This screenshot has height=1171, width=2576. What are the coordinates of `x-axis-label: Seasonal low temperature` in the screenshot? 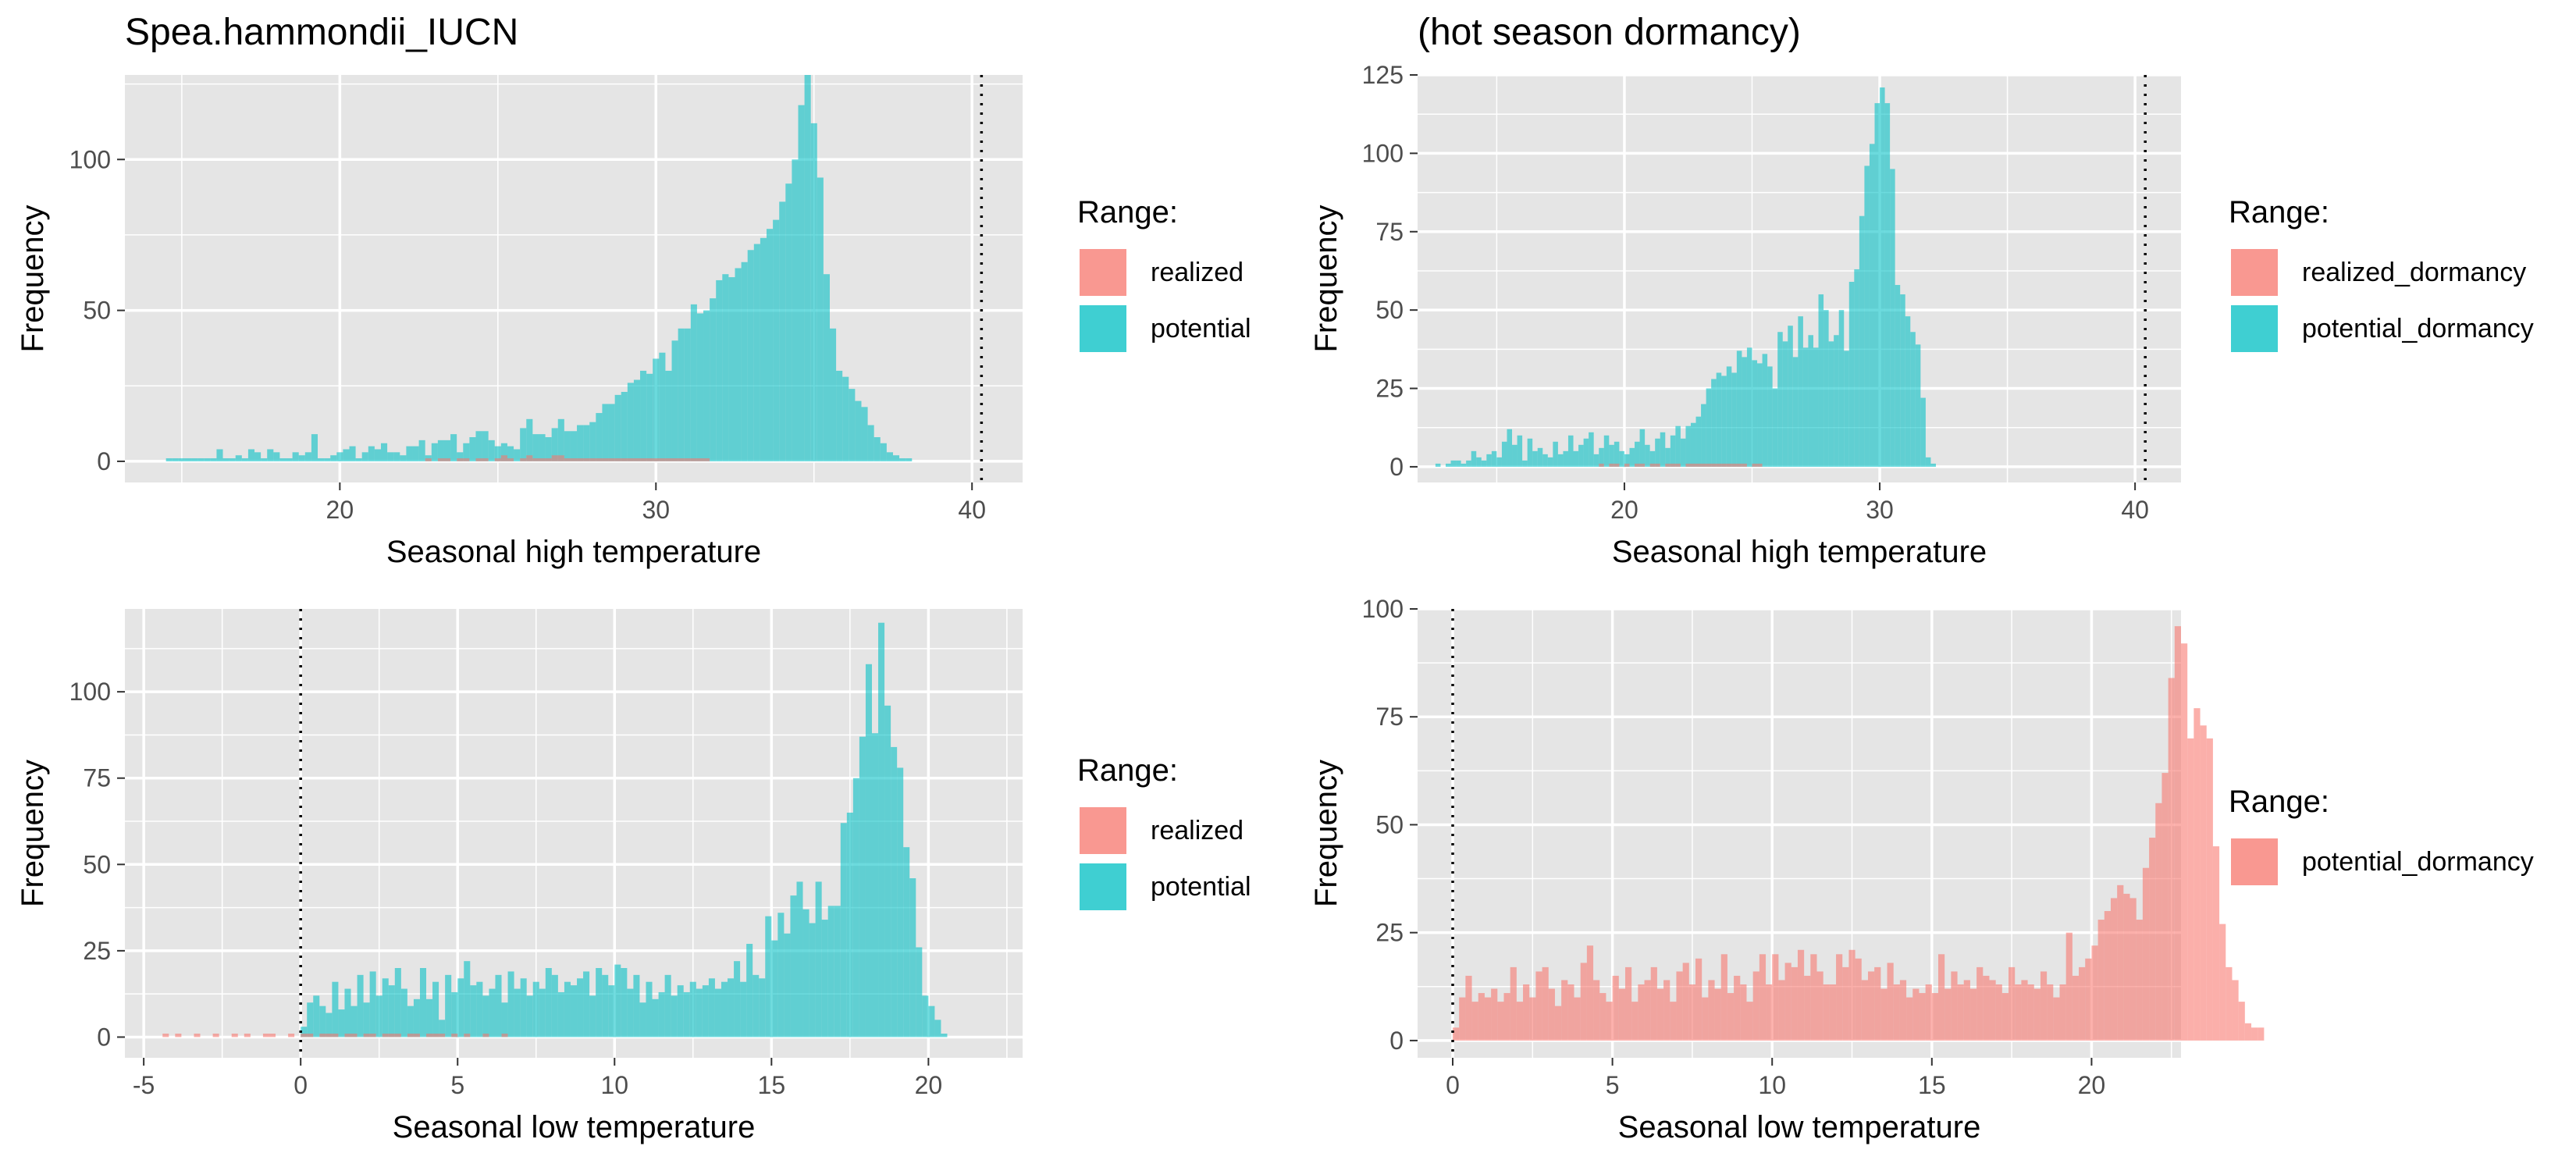 It's located at (574, 1127).